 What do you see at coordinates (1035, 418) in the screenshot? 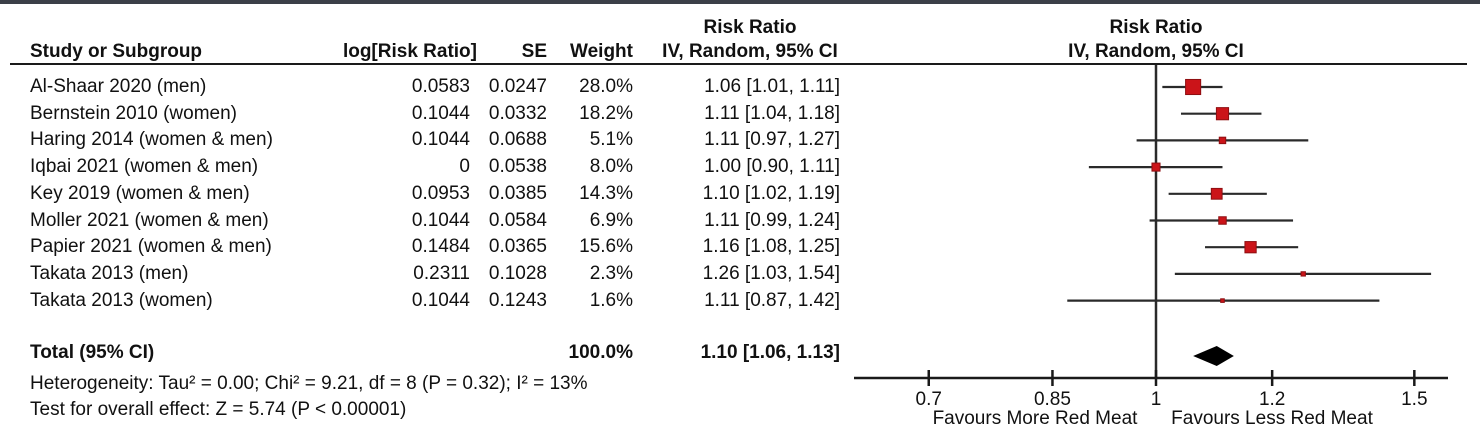
I see `favours-left-label: Favours More Red Meat` at bounding box center [1035, 418].